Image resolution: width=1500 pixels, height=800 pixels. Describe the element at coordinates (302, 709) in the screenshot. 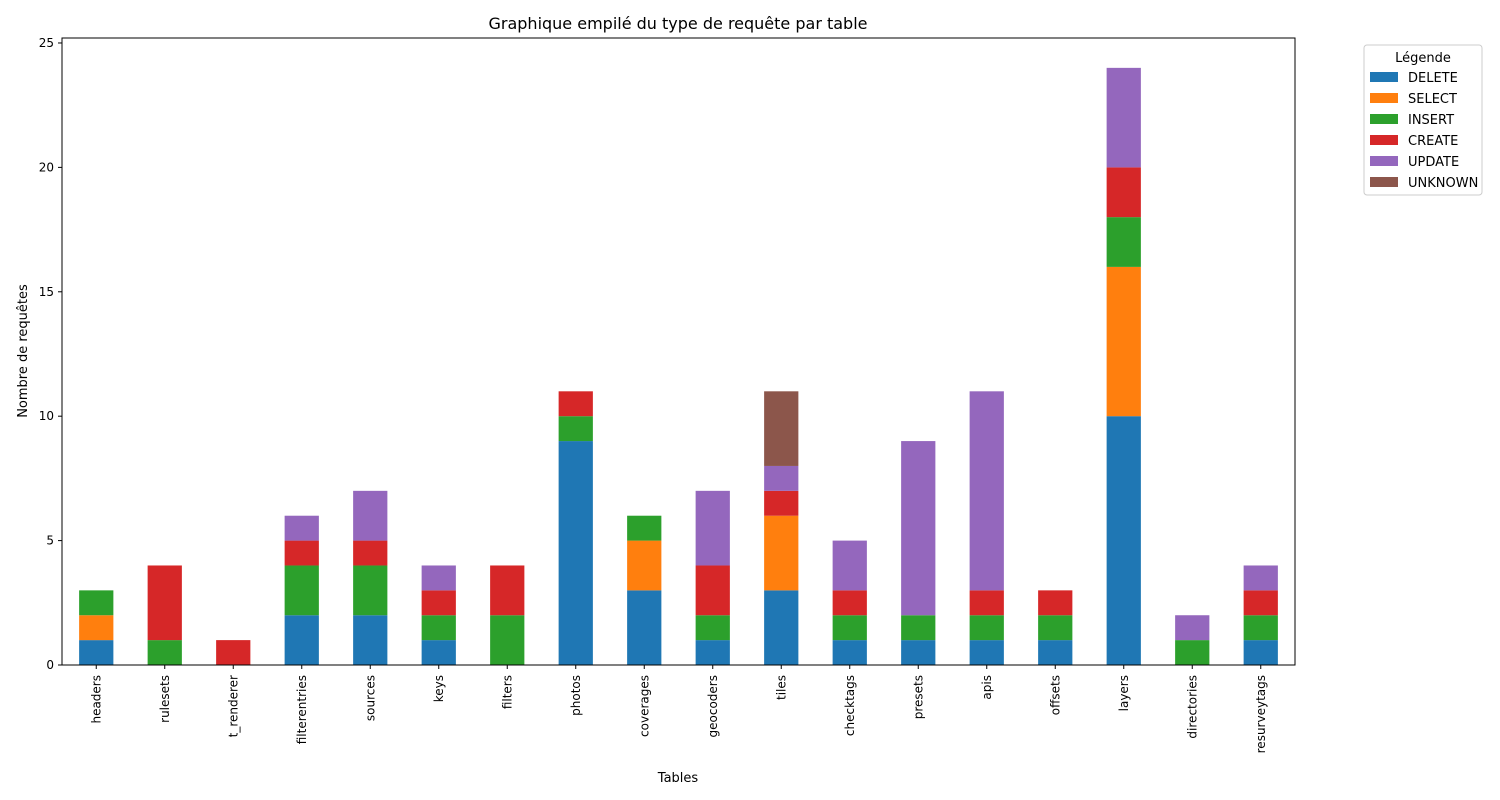

I see `x-tick-label: filterentries` at that location.